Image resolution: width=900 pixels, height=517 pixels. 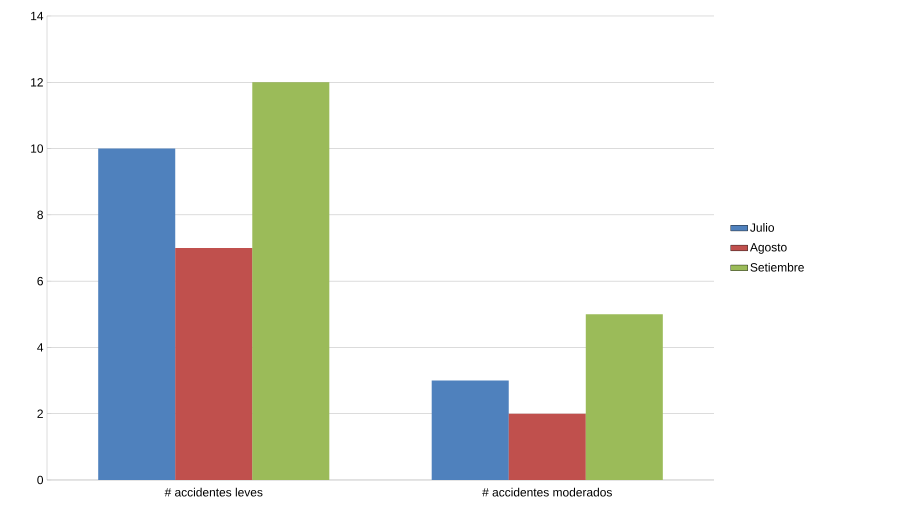 What do you see at coordinates (40, 215) in the screenshot?
I see `y-tick-label: 8` at bounding box center [40, 215].